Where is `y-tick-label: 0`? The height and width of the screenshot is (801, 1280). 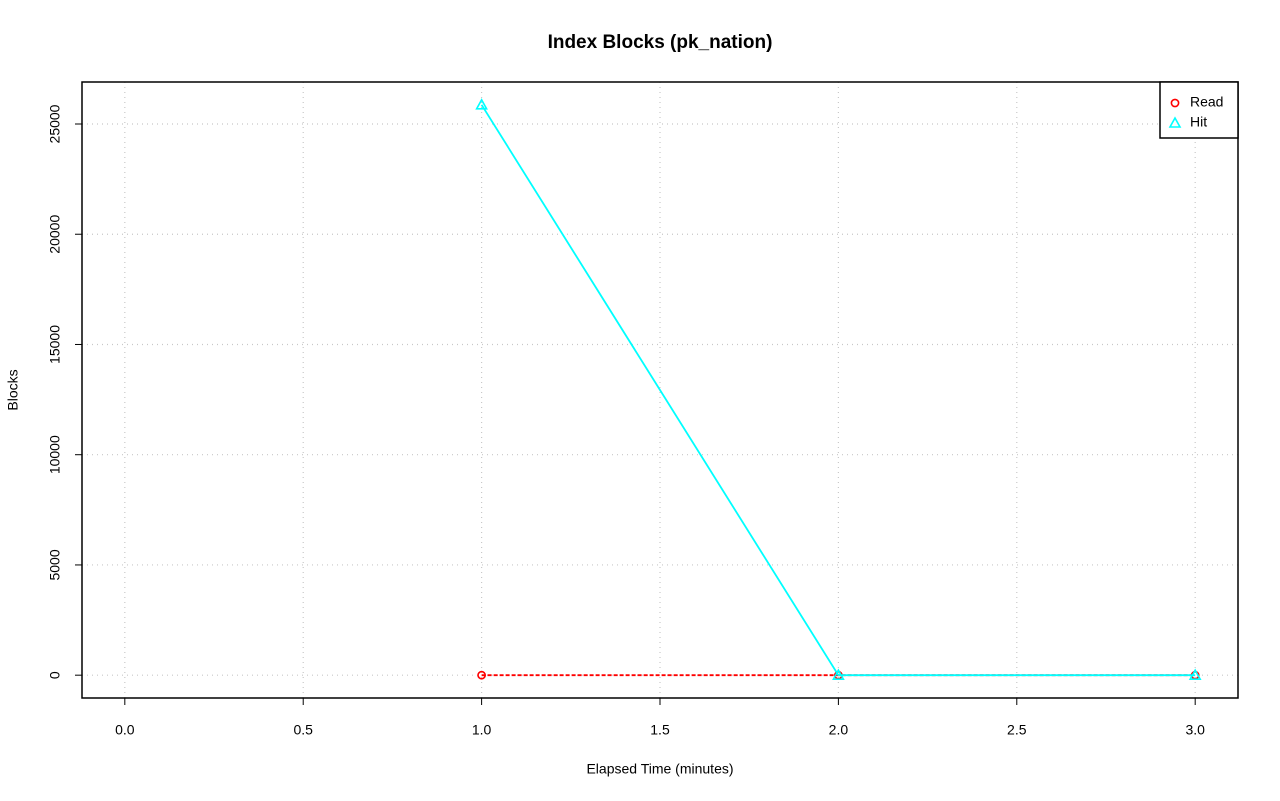 y-tick-label: 0 is located at coordinates (55, 675).